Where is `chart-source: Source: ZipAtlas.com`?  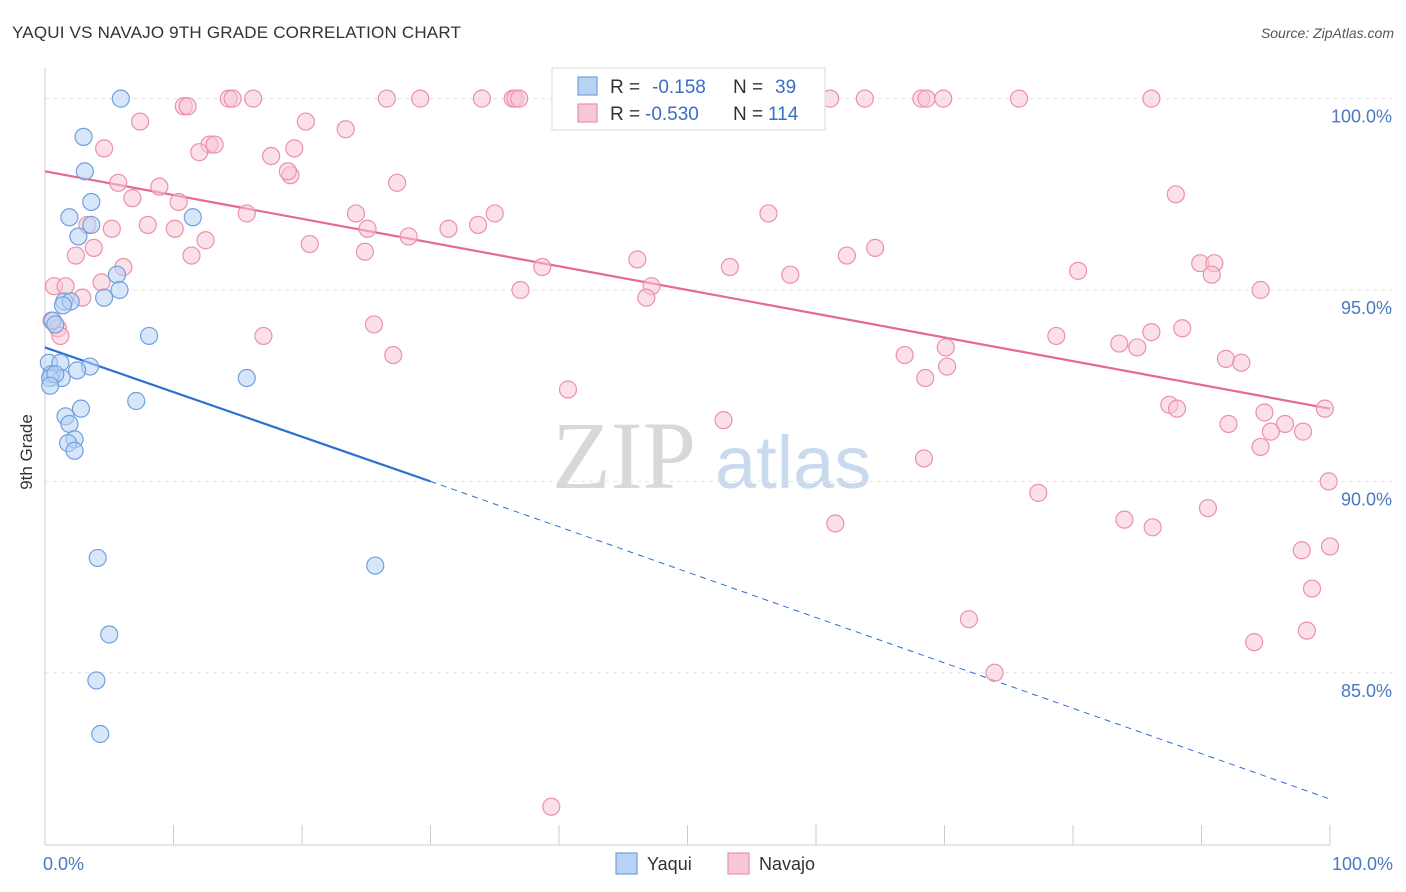 chart-source: Source: ZipAtlas.com is located at coordinates (1327, 33).